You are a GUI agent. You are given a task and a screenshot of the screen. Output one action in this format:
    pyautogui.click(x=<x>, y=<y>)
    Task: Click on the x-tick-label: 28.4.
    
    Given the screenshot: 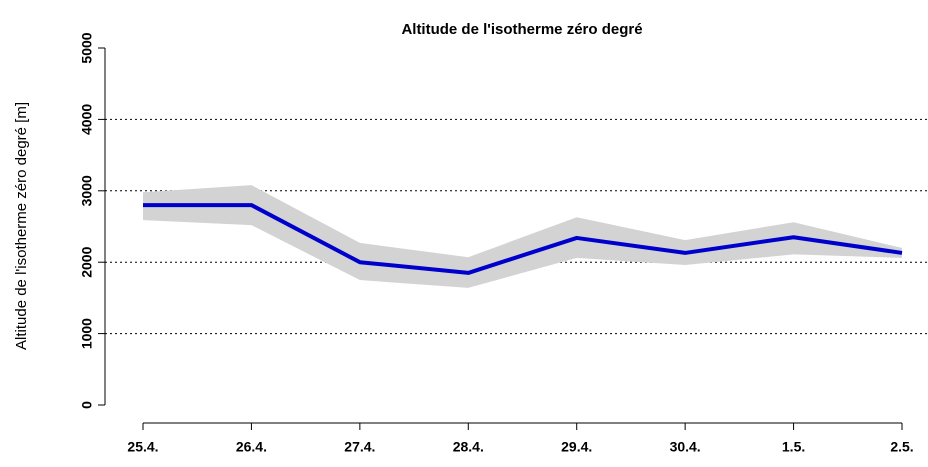 What is the action you would take?
    pyautogui.click(x=468, y=447)
    